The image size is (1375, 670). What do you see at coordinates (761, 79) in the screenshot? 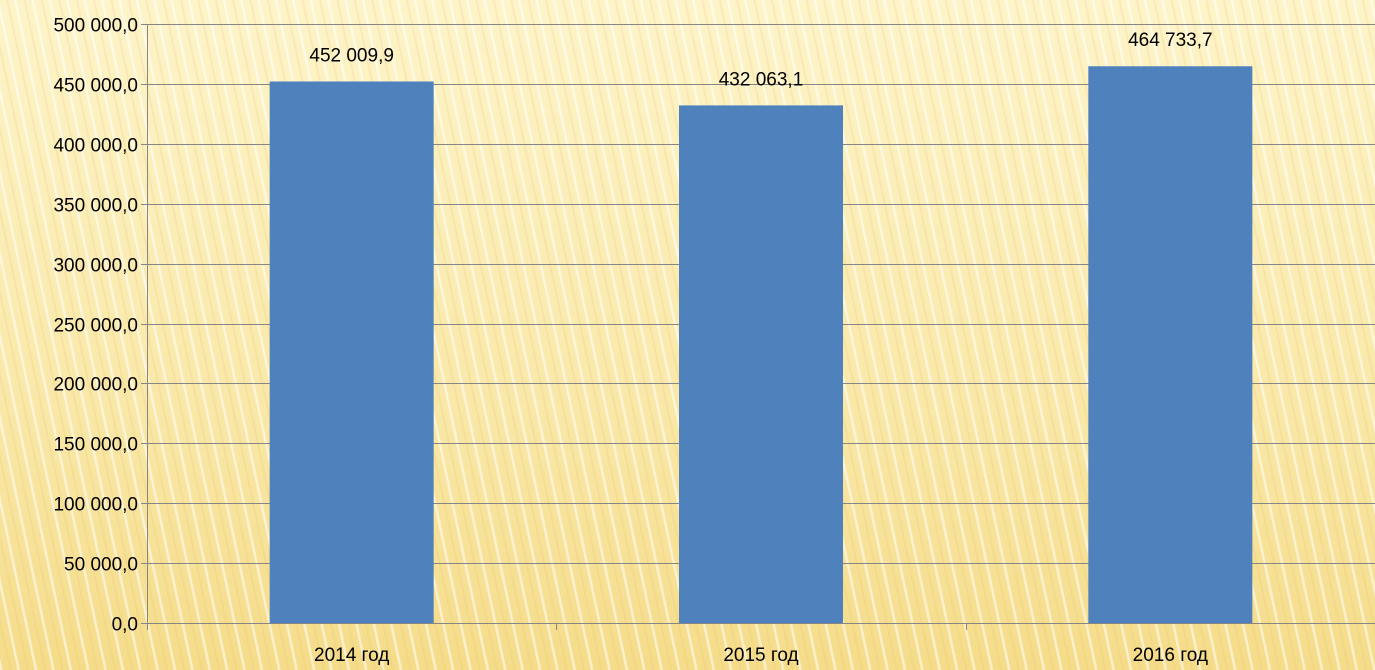
I see `data-label: 432 063,1` at bounding box center [761, 79].